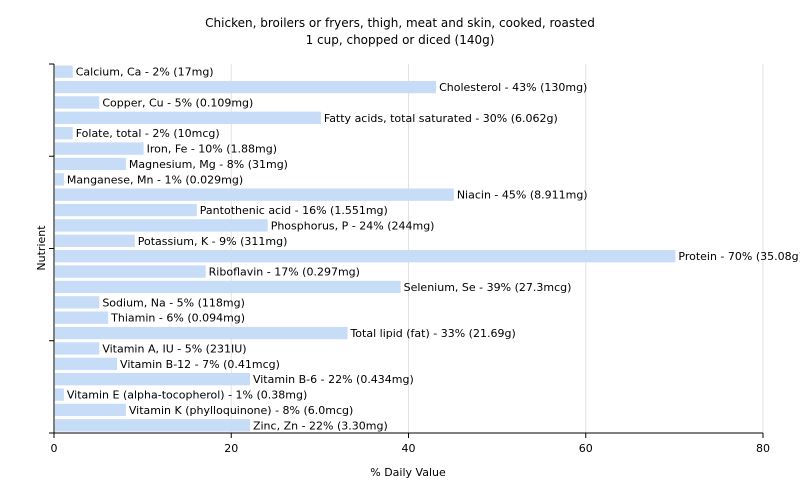  What do you see at coordinates (522, 195) in the screenshot?
I see `bar-label: Niacin - 45% (8.911mg)` at bounding box center [522, 195].